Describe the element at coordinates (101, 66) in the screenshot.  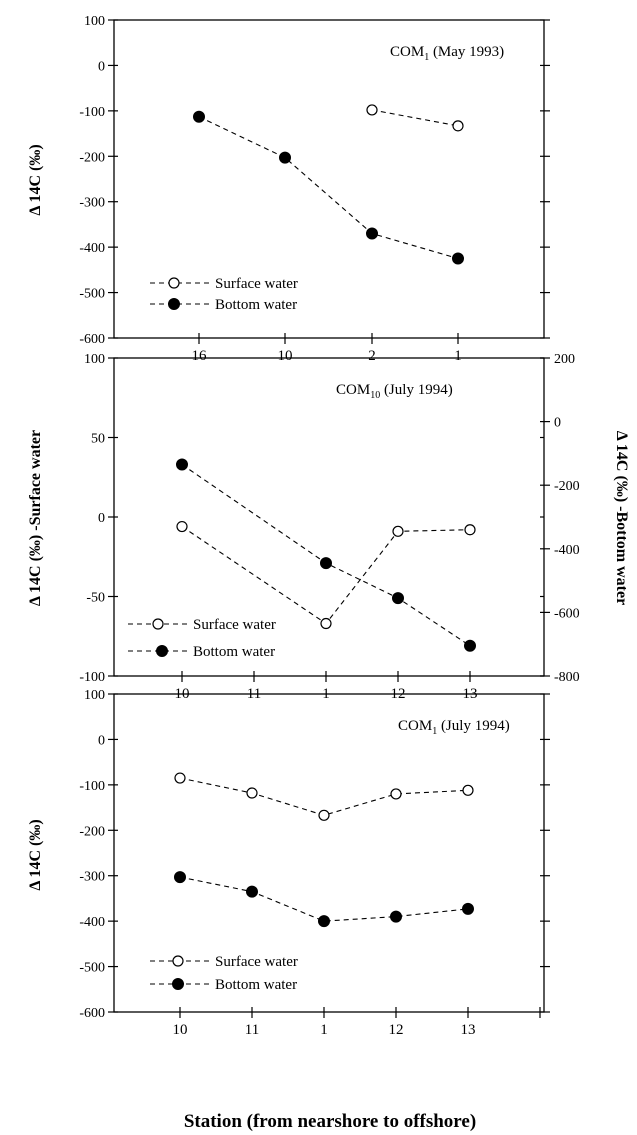
I see `panel-1-y-tick-label: 0` at that location.